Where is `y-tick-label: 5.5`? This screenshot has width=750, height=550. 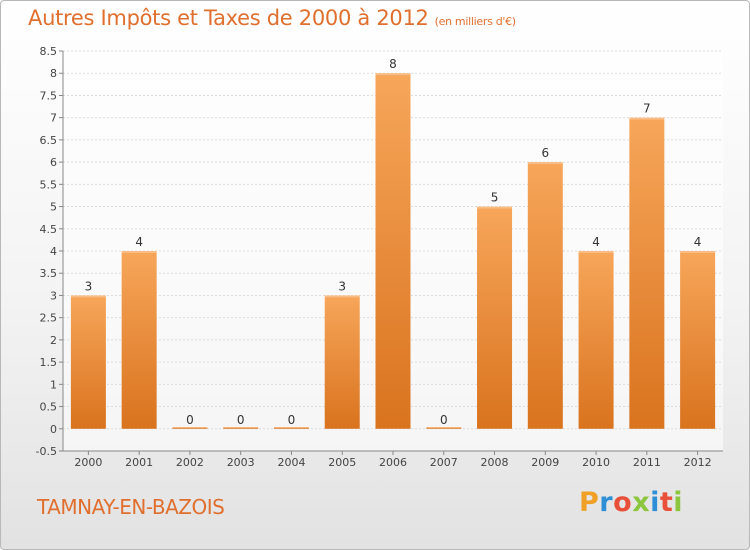 y-tick-label: 5.5 is located at coordinates (49, 184).